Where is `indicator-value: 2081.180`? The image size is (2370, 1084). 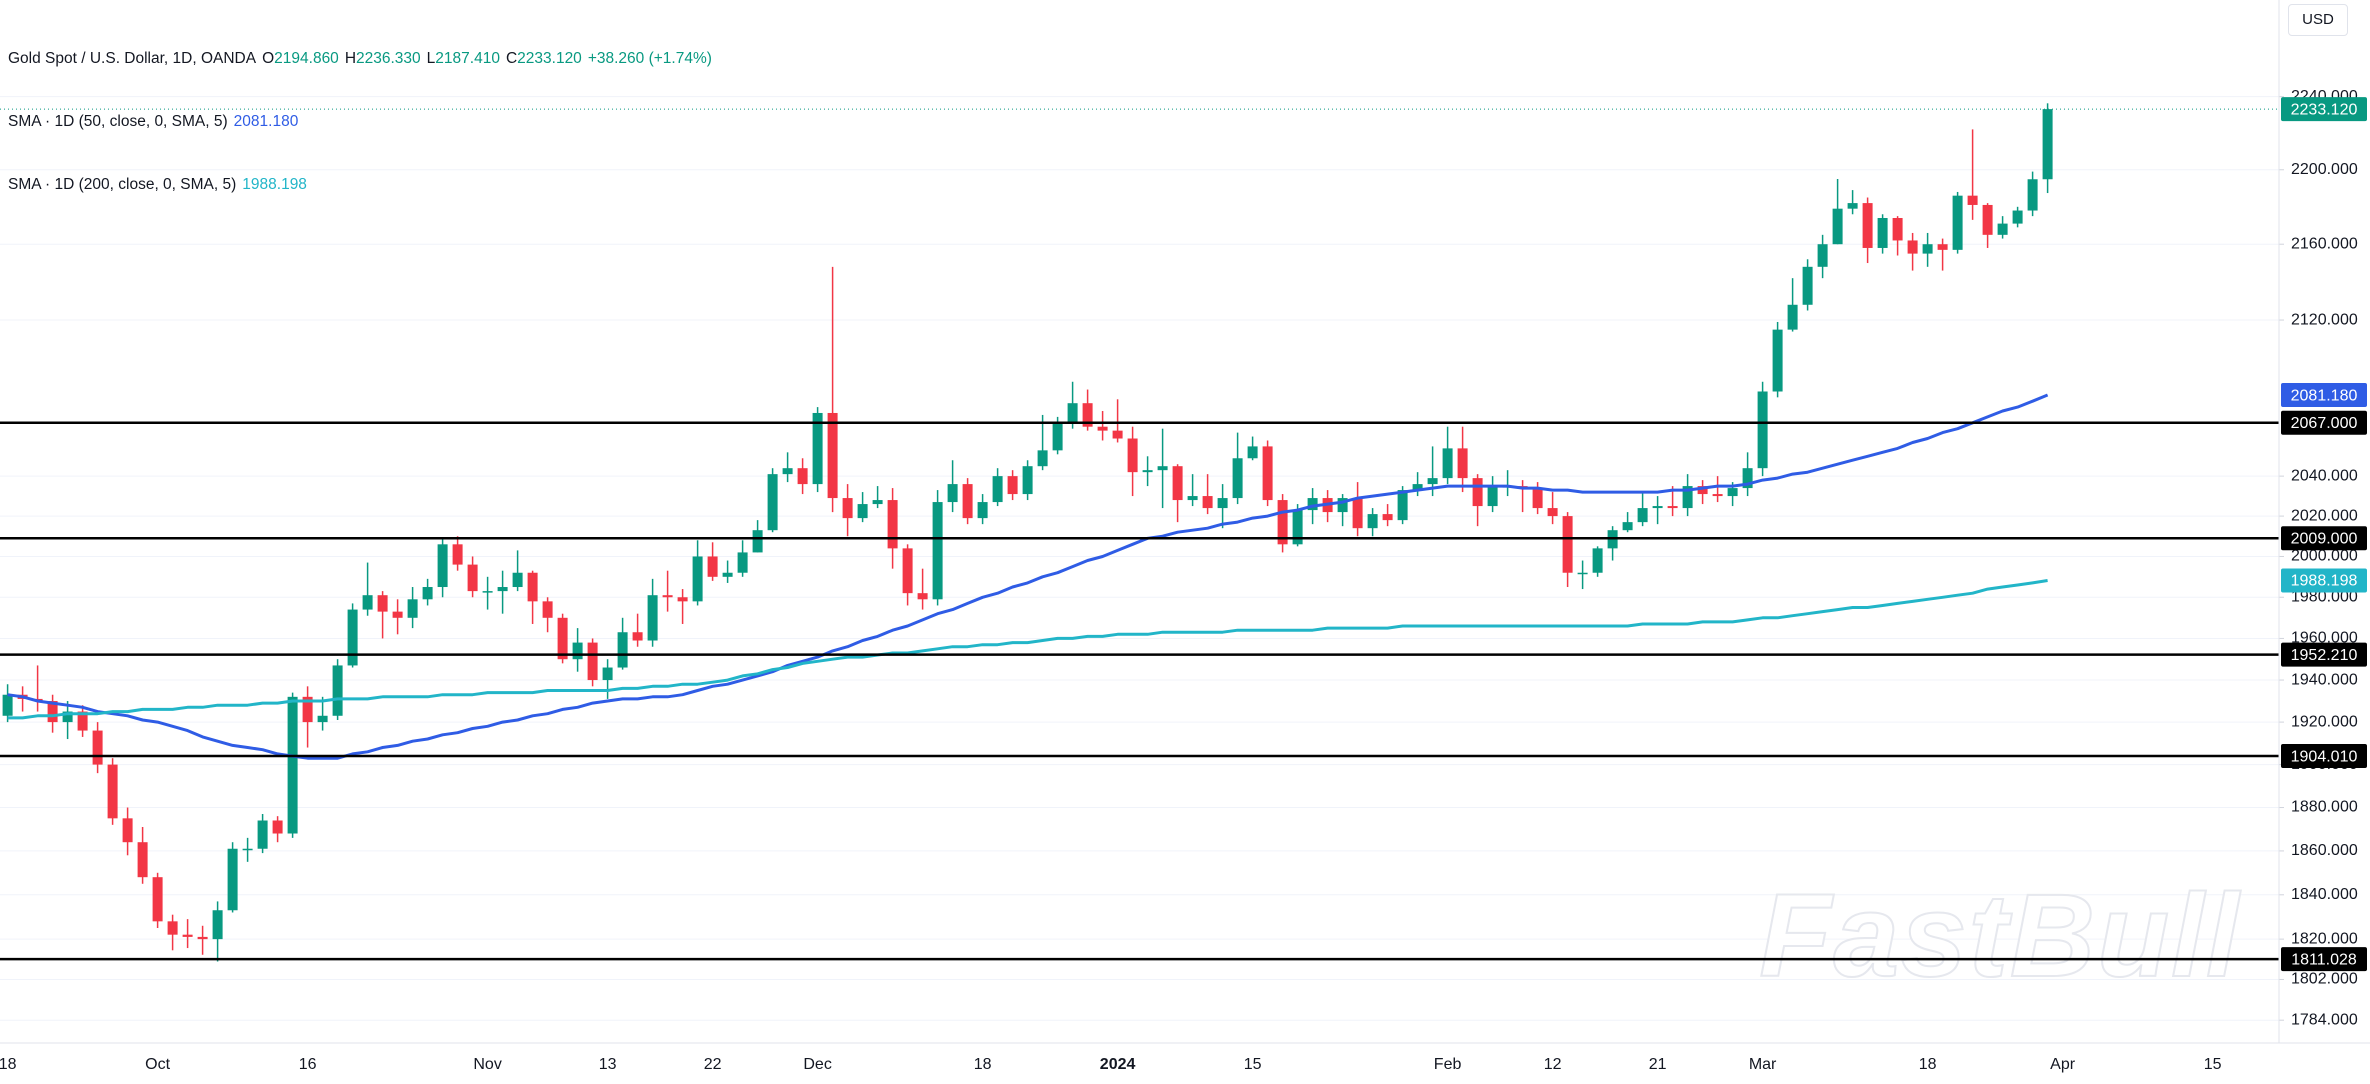 indicator-value: 2081.180 is located at coordinates (266, 121).